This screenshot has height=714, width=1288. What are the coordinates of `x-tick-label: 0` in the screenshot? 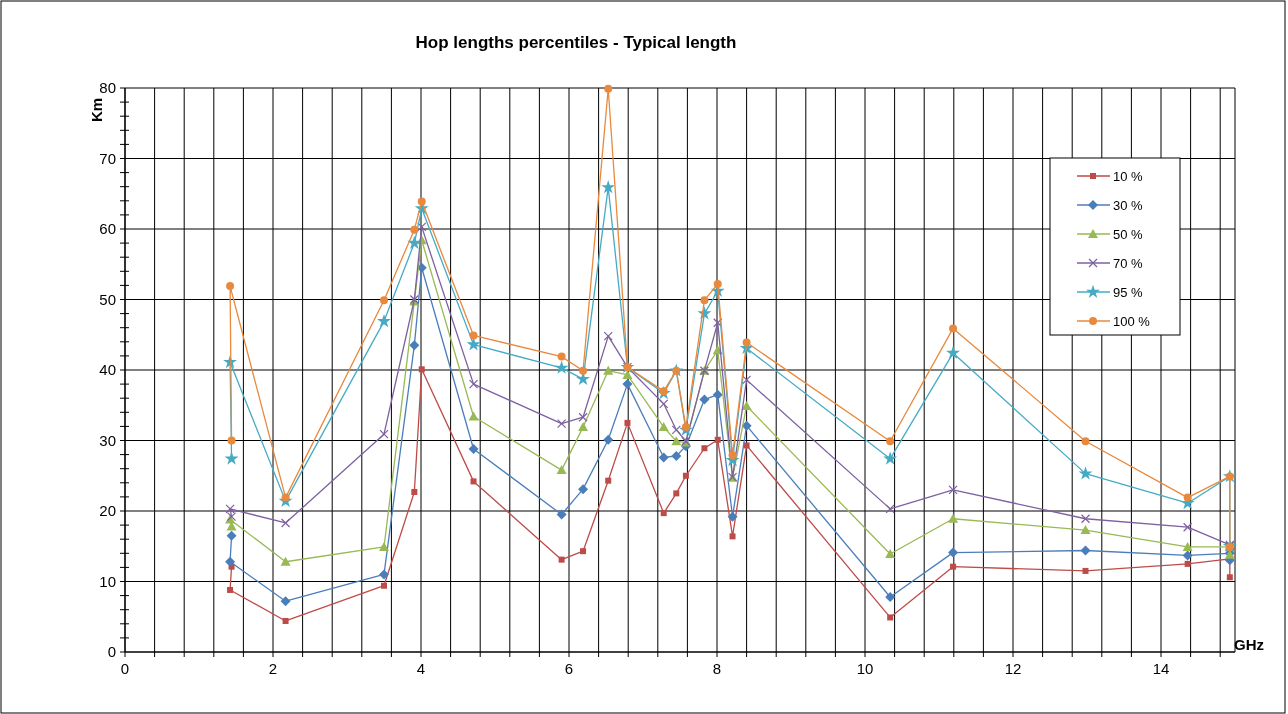 It's located at (125, 668).